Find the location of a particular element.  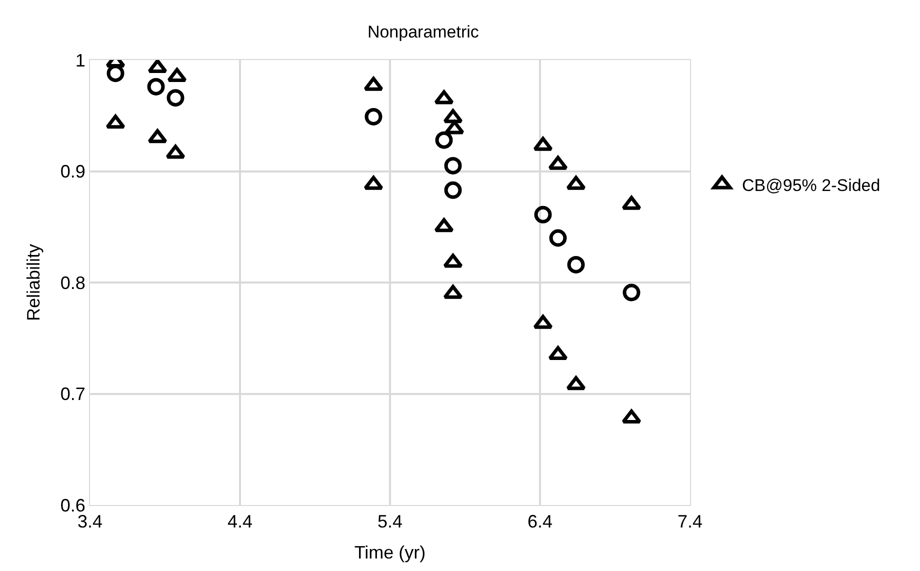

y-tick-label: 0.9 is located at coordinates (73, 172).